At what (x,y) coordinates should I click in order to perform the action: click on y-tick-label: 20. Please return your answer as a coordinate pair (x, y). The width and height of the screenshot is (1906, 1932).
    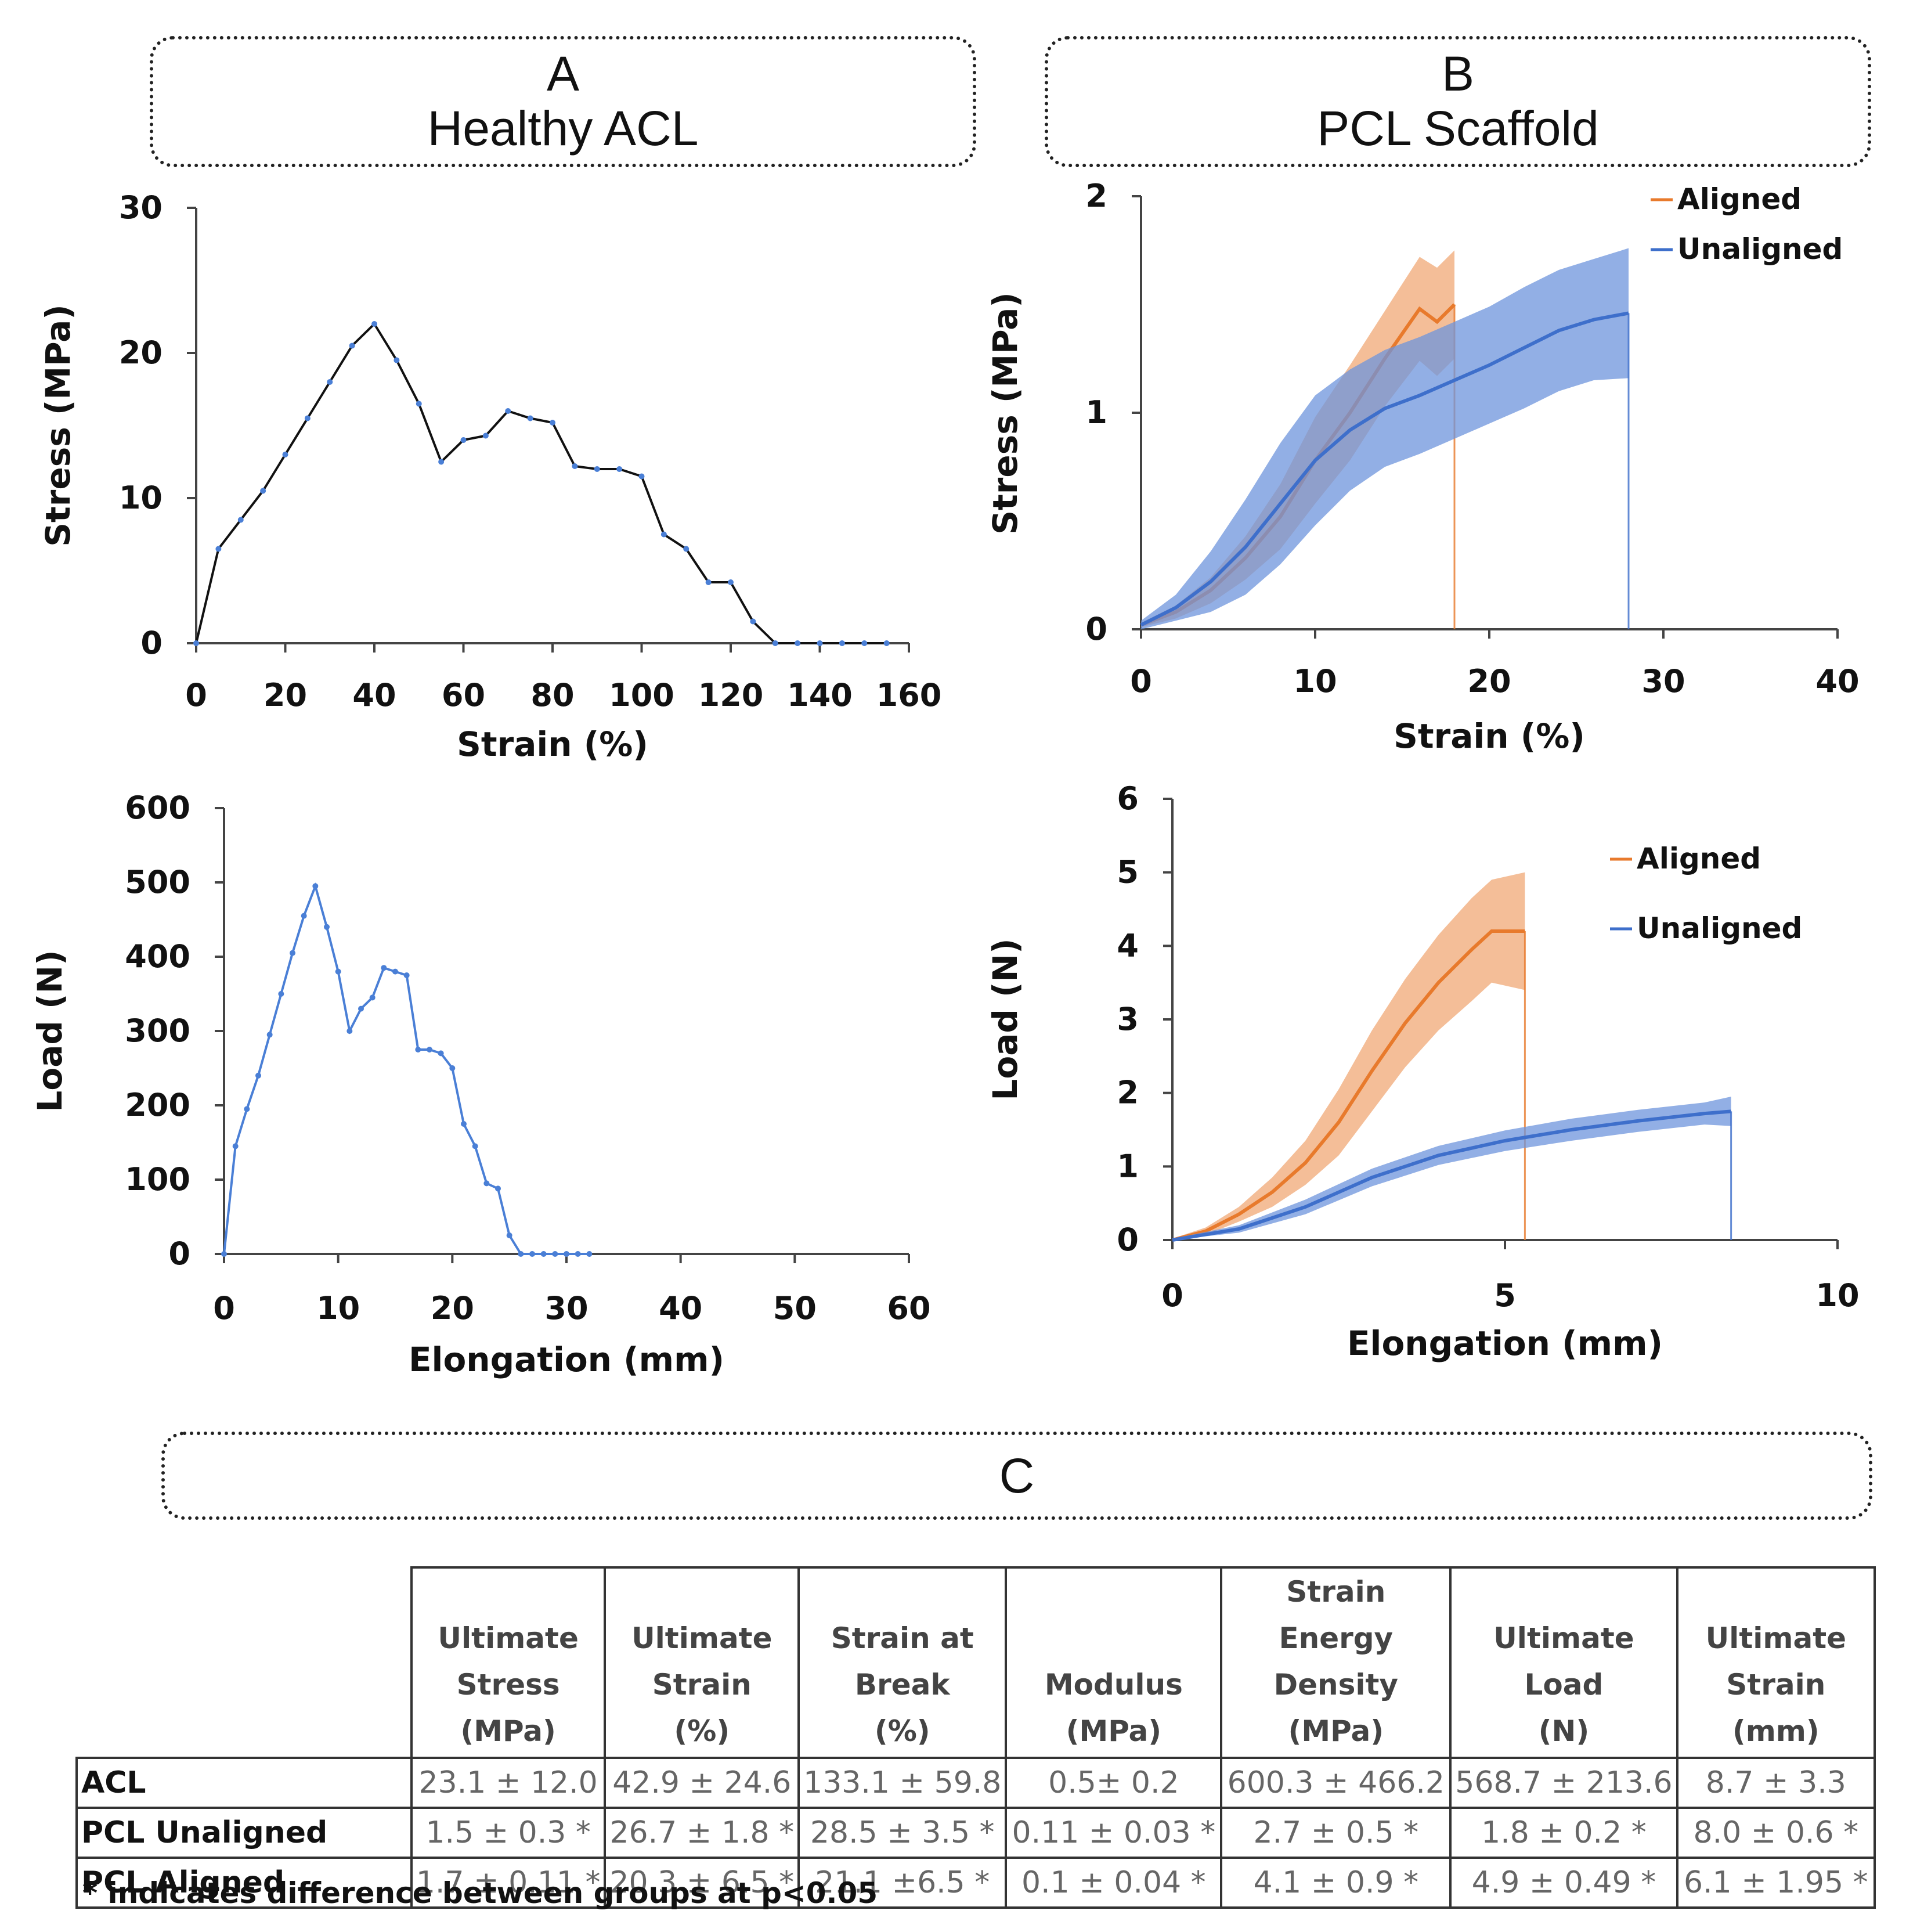
    Looking at the image, I should click on (141, 352).